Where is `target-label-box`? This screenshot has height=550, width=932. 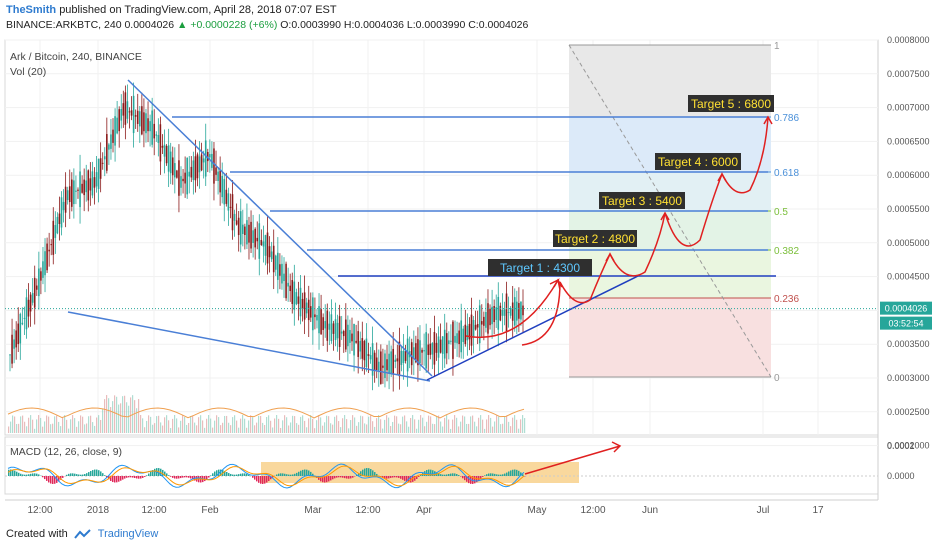
target-label-box is located at coordinates (731, 103).